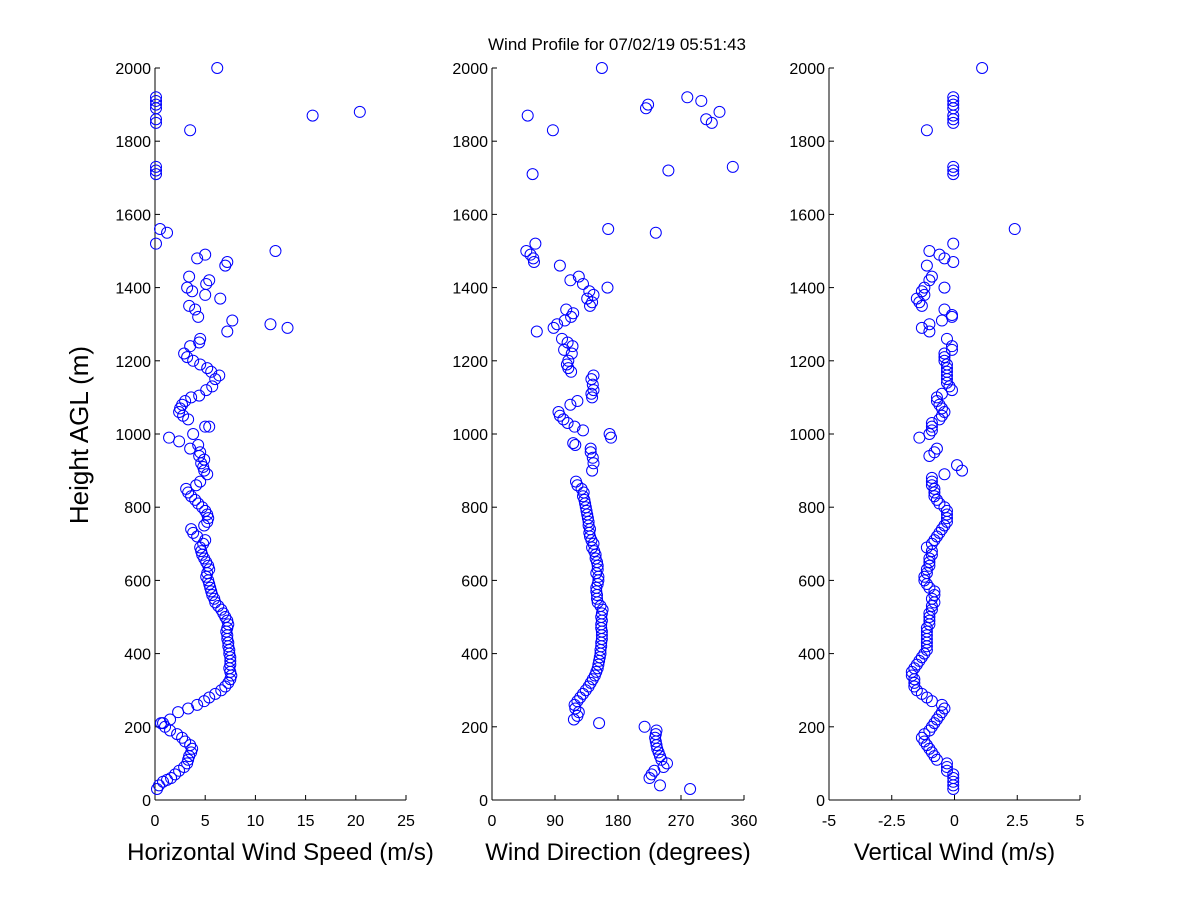 This screenshot has height=900, width=1200. What do you see at coordinates (280, 852) in the screenshot?
I see `speed-x-axis-label: Horizontal Wind Speed (m/s)` at bounding box center [280, 852].